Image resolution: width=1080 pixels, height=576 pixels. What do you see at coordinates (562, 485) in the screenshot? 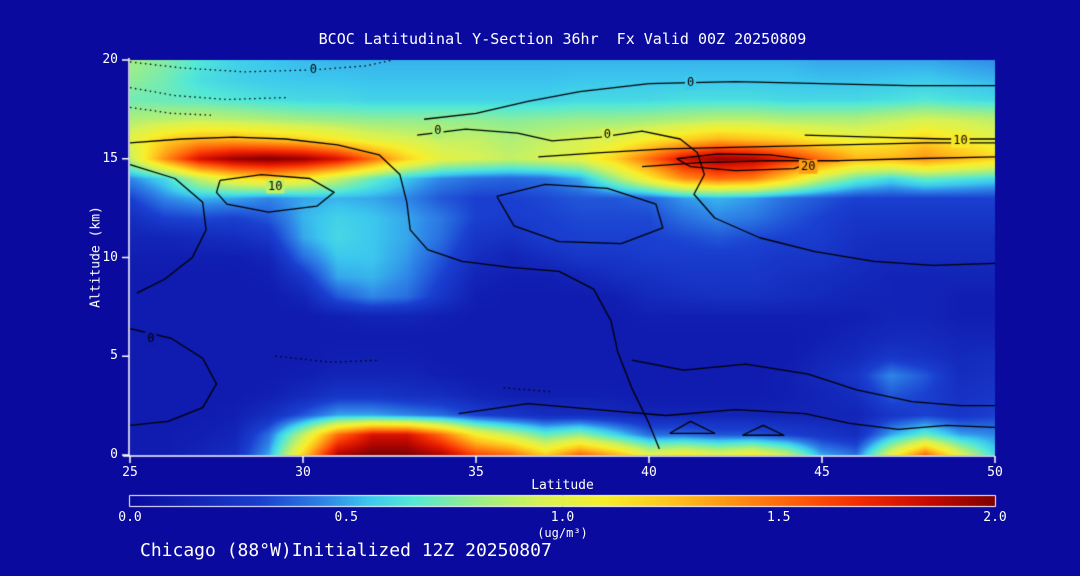
I see `x-axis-label: Latitude` at bounding box center [562, 485].